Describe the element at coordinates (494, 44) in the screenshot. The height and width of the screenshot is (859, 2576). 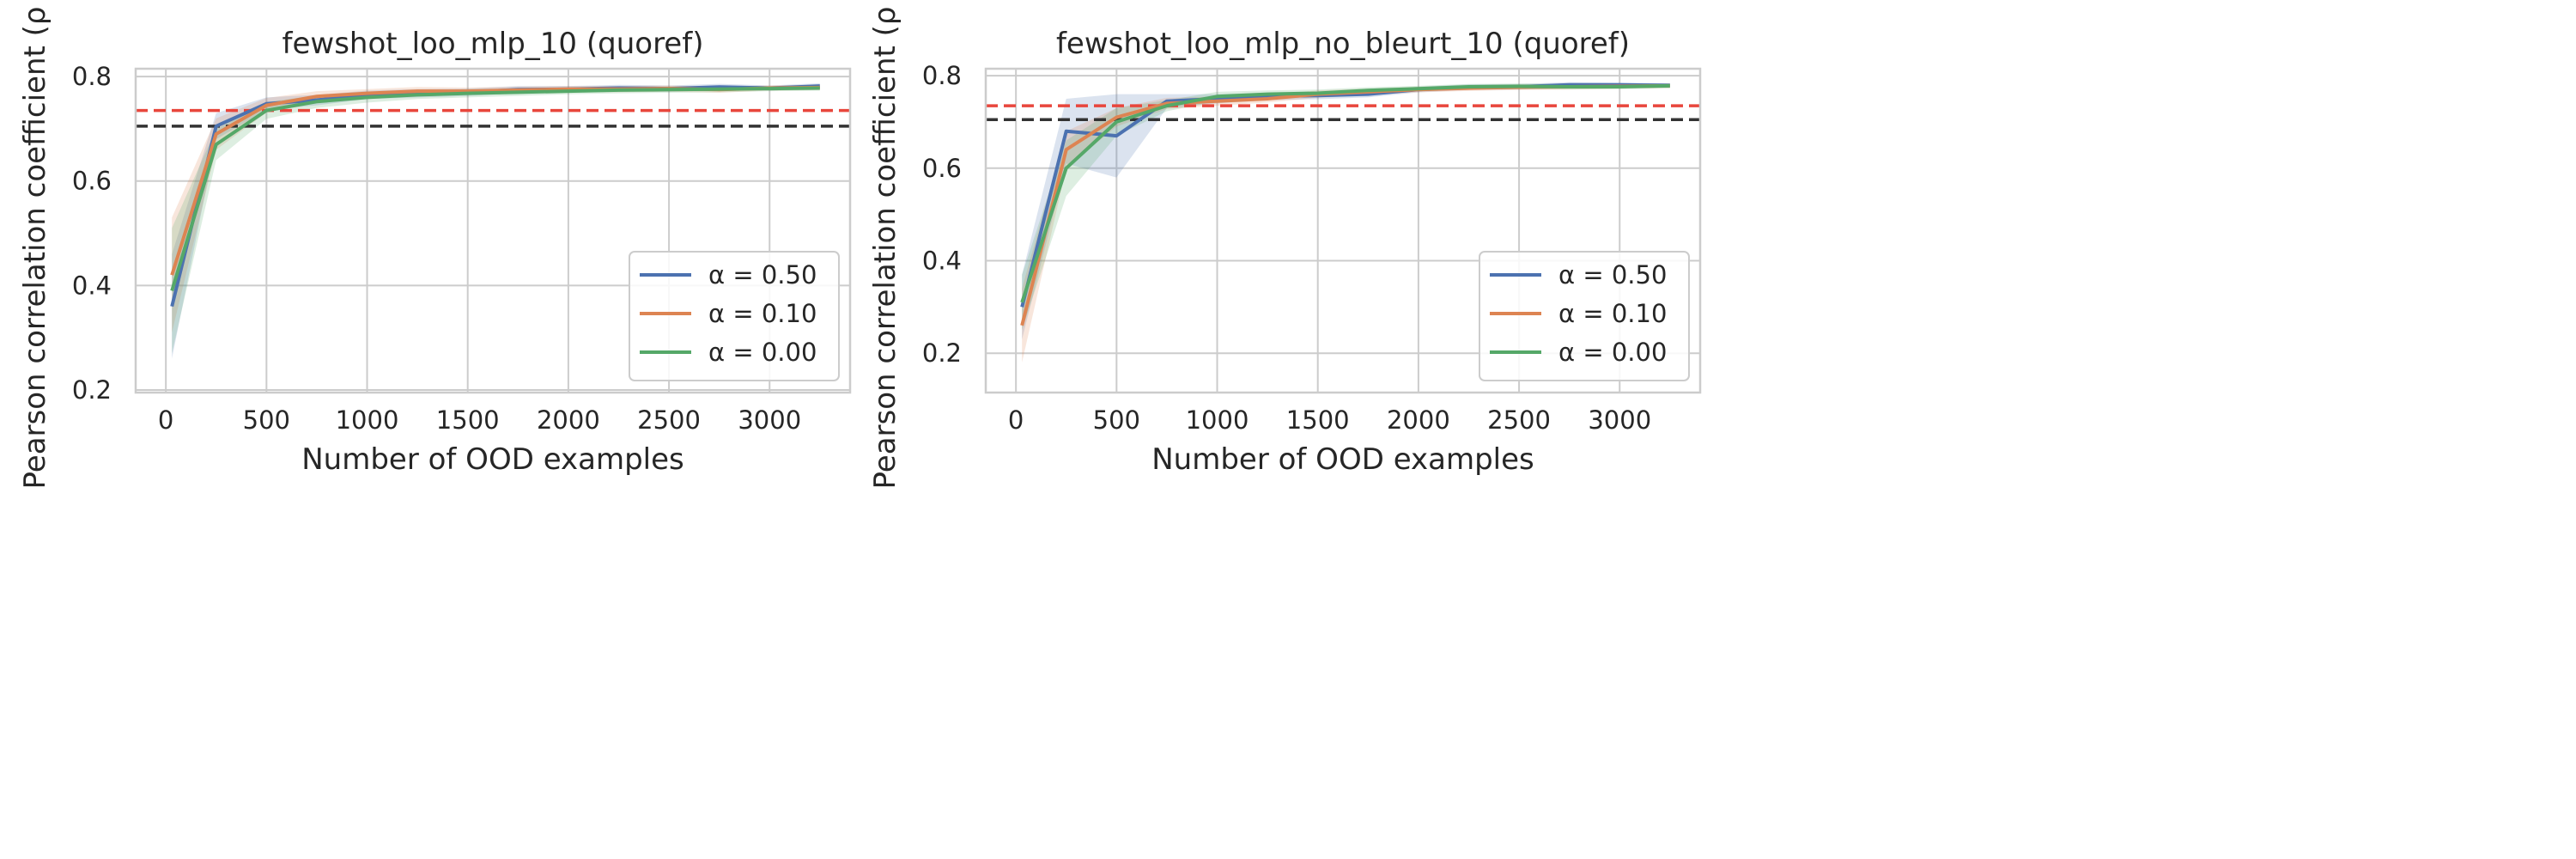
I see `chart-title: fewshot_loo_mlp_10 (quoref)` at that location.